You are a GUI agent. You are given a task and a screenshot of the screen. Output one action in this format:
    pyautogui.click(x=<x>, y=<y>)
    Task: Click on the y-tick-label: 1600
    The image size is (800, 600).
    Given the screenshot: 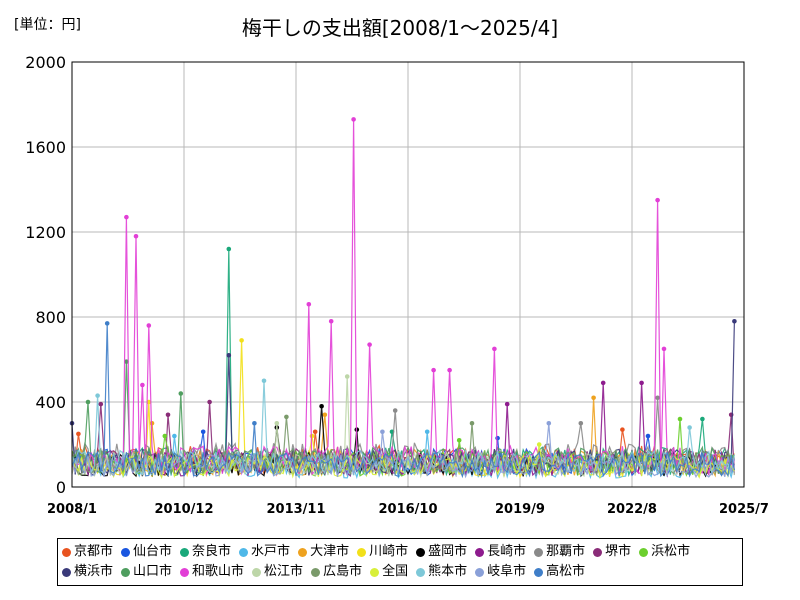 What is the action you would take?
    pyautogui.click(x=45, y=147)
    